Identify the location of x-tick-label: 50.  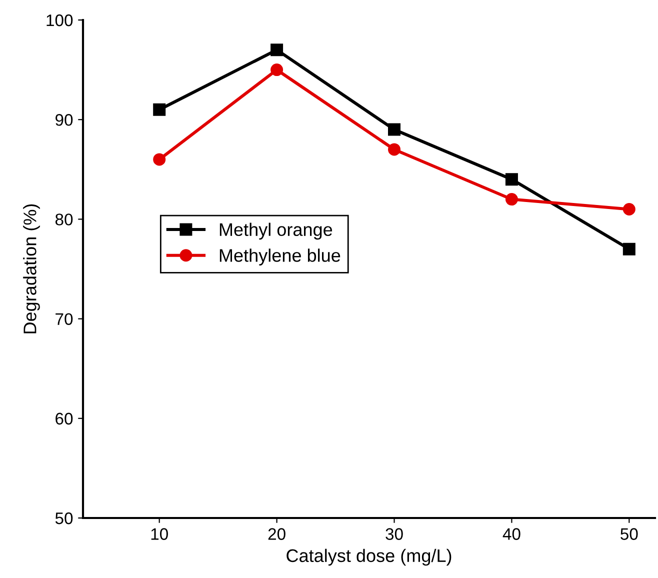
(629, 534).